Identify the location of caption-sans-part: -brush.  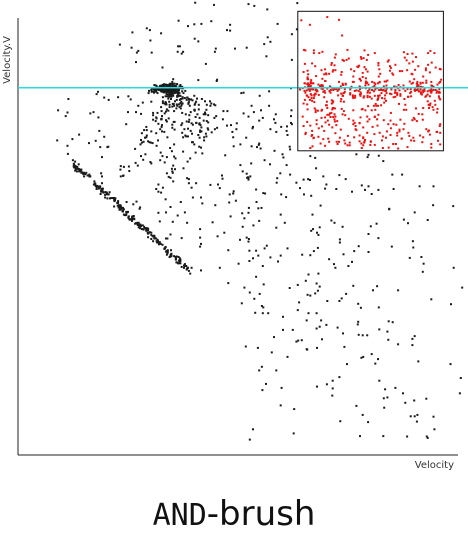
(261, 514).